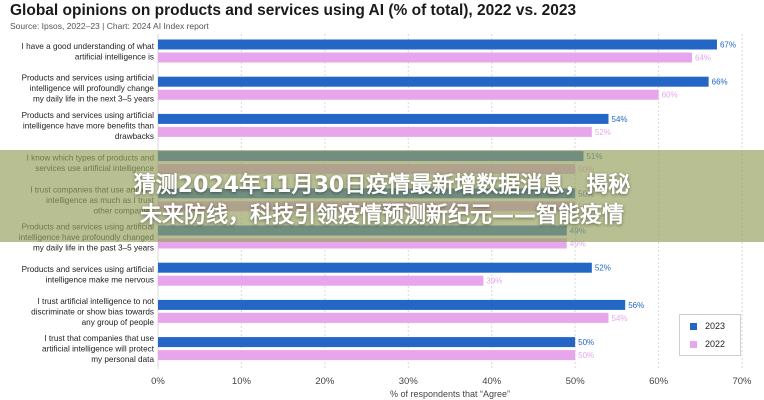 The height and width of the screenshot is (400, 764). What do you see at coordinates (703, 58) in the screenshot?
I see `data-label-2022: 64%` at bounding box center [703, 58].